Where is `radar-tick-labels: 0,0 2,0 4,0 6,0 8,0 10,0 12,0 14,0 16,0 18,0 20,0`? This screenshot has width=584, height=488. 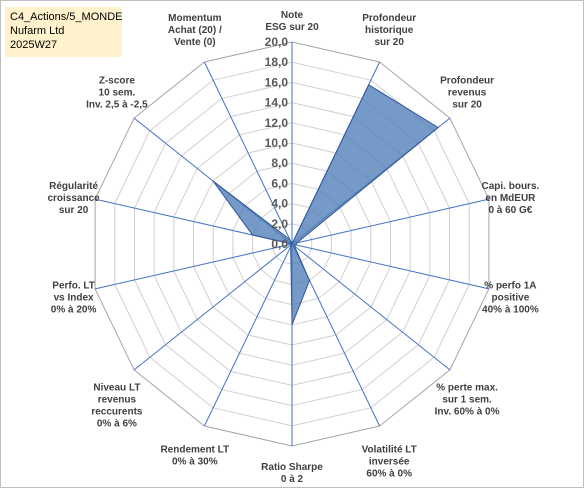
radar-tick-labels: 0,0 2,0 4,0 6,0 8,0 10,0 12,0 14,0 16,0 18,0 20,0 is located at coordinates (277, 143).